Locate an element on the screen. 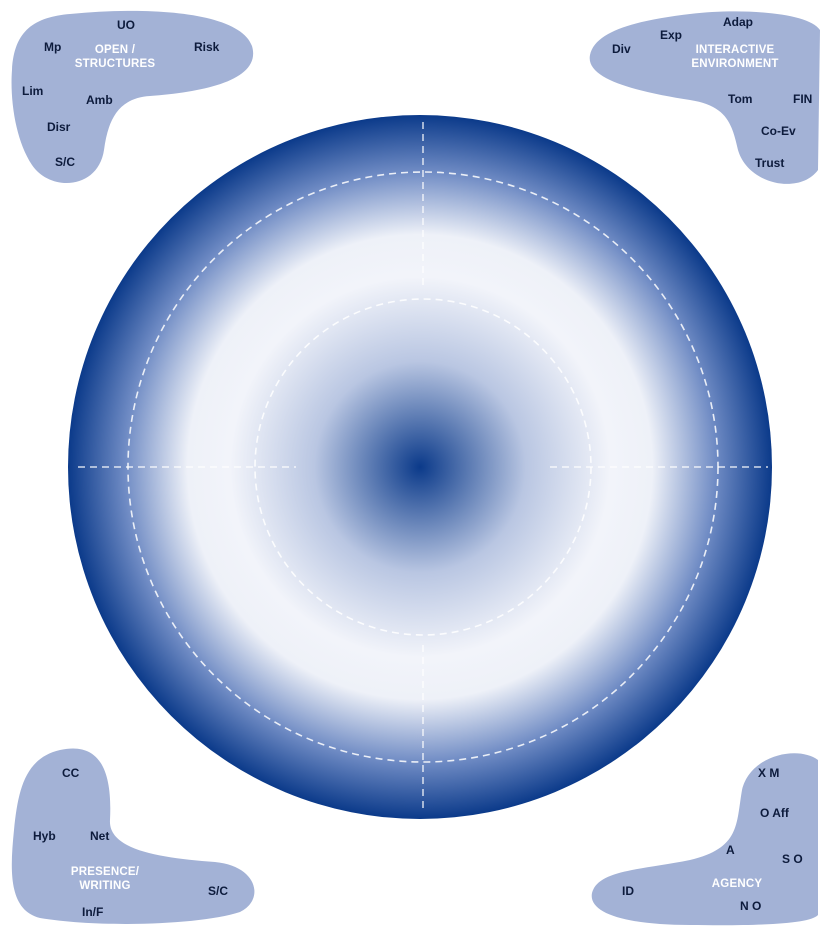 The width and height of the screenshot is (820, 928). label-trust: Trust is located at coordinates (770, 163).